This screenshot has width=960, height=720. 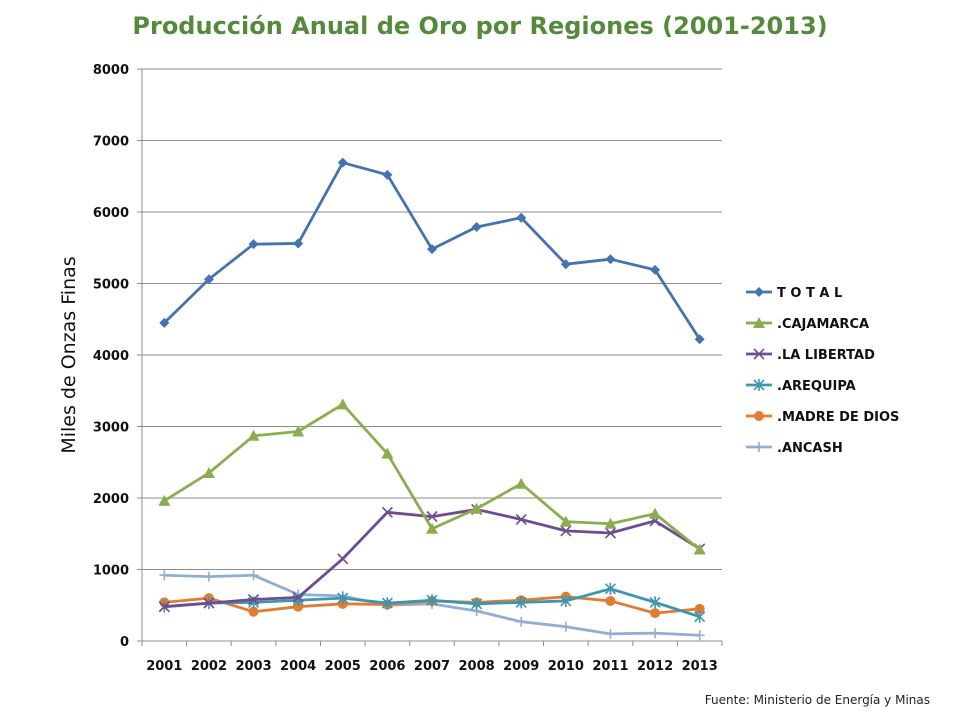 What do you see at coordinates (817, 700) in the screenshot?
I see `source-note: Fuente: Ministerio de Energía y Minas` at bounding box center [817, 700].